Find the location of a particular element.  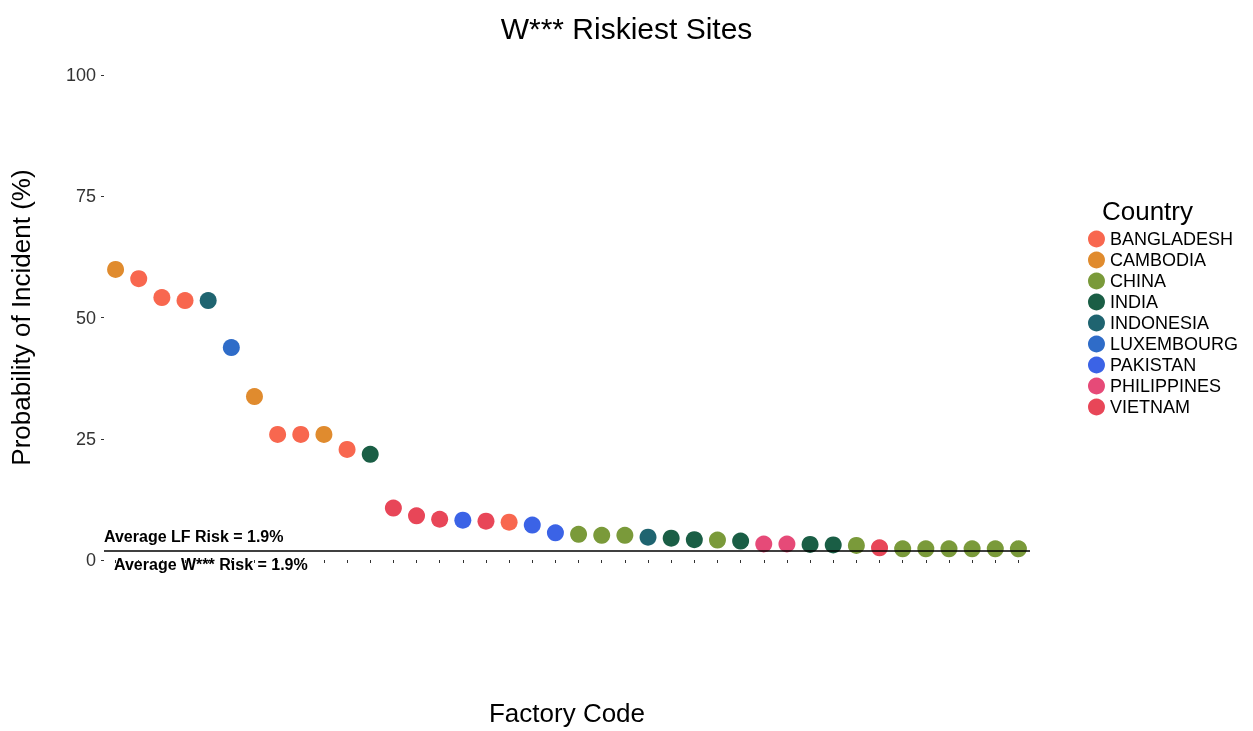

legend-label: PHILIPPINES is located at coordinates (1165, 386).